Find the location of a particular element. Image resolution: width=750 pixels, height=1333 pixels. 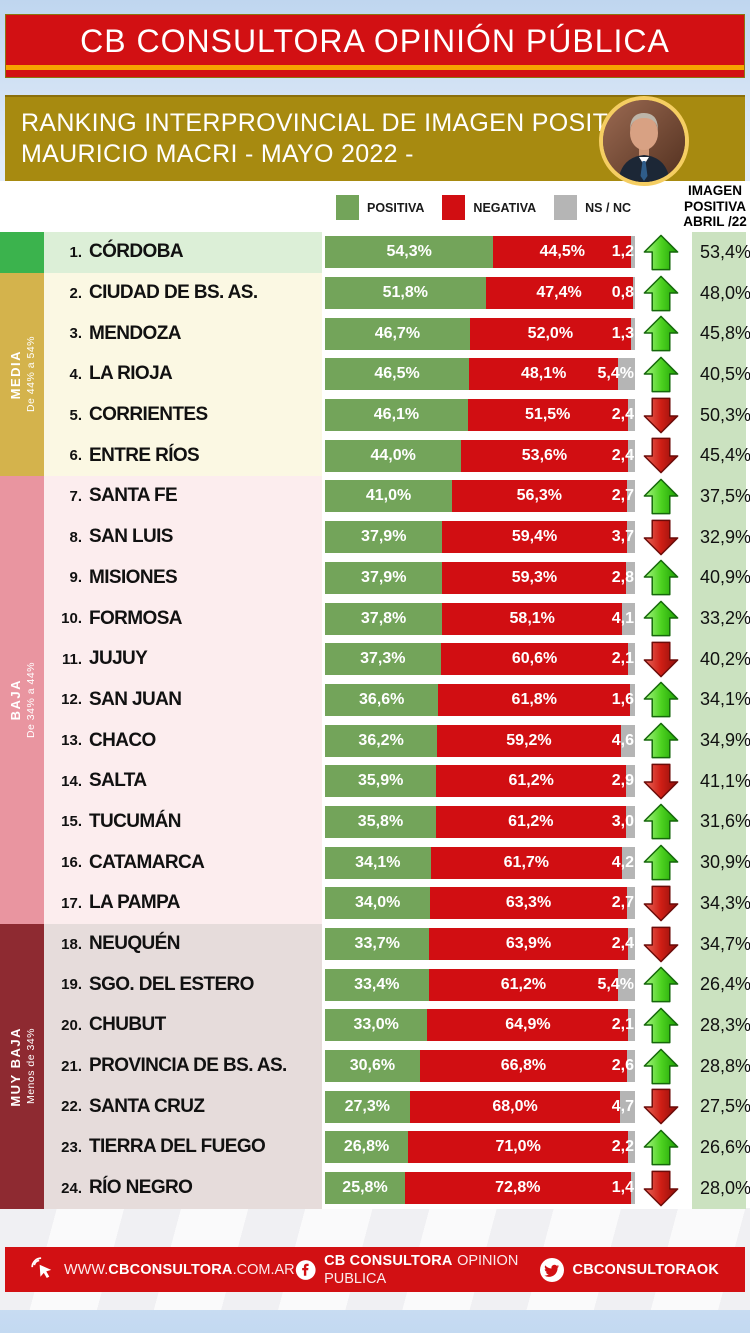

province-name: LA PAMPA is located at coordinates (135, 903).